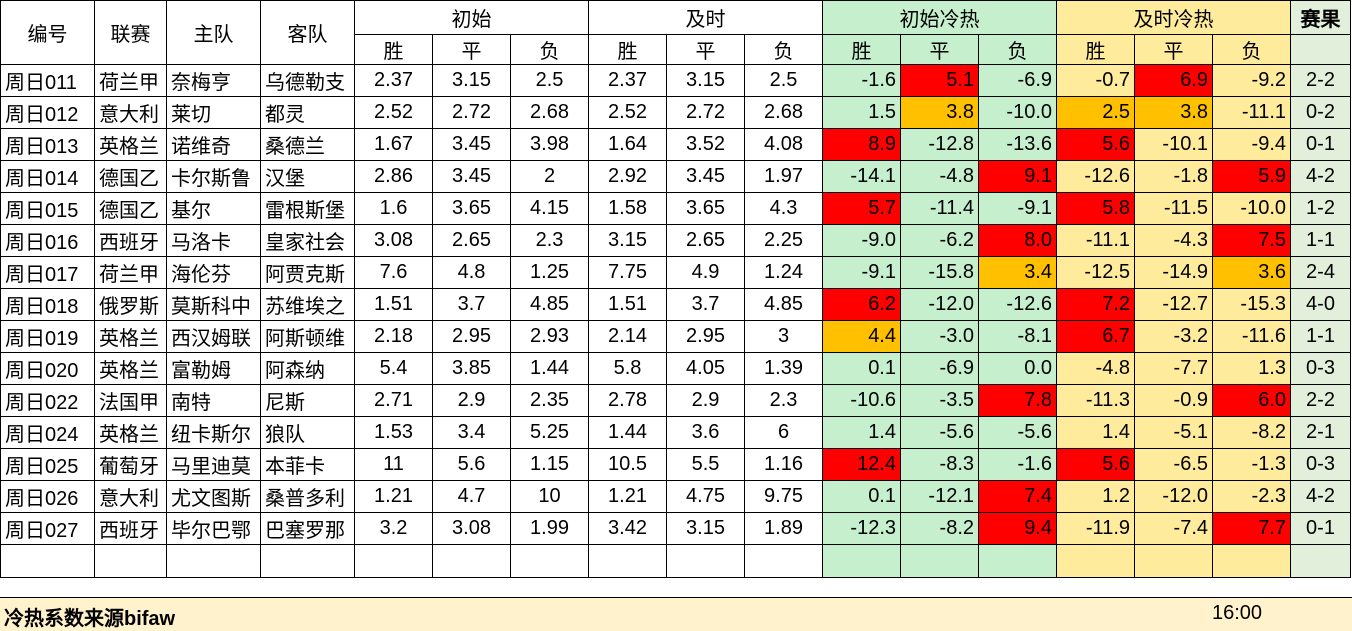  I want to click on match-id: 周日024, so click(47, 432).